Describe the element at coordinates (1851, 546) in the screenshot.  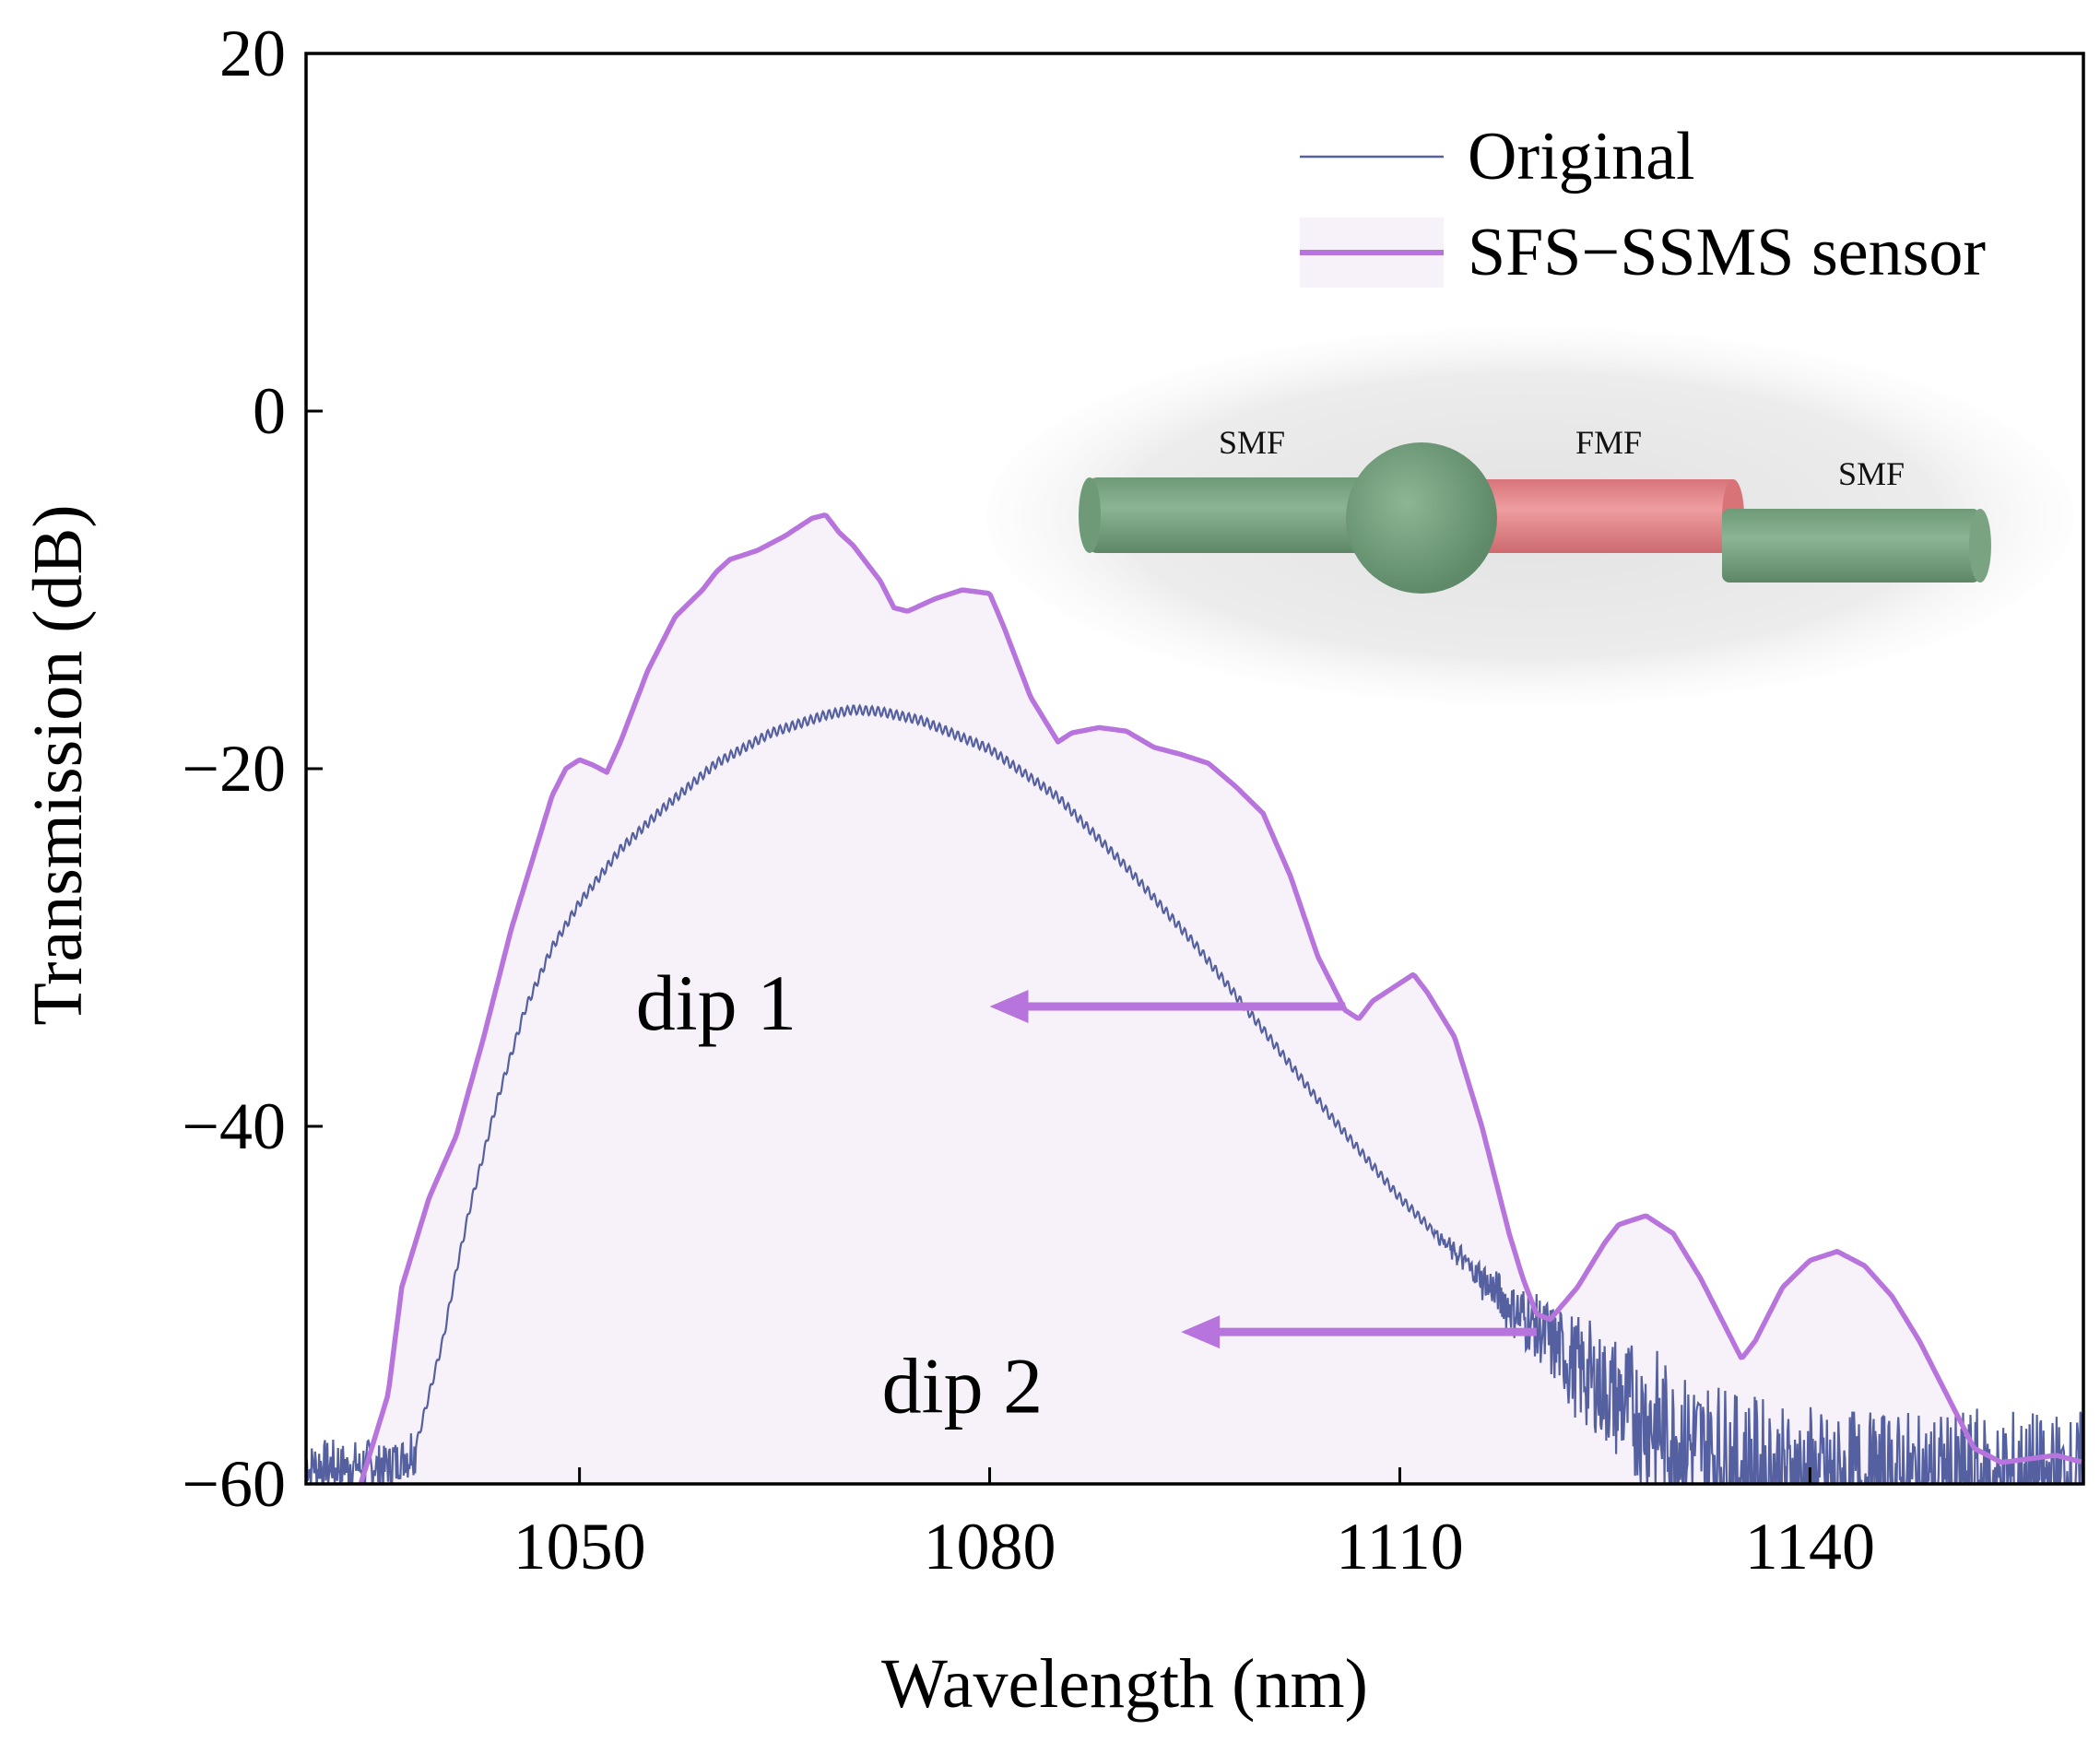
I see `smf-right-fiber` at that location.